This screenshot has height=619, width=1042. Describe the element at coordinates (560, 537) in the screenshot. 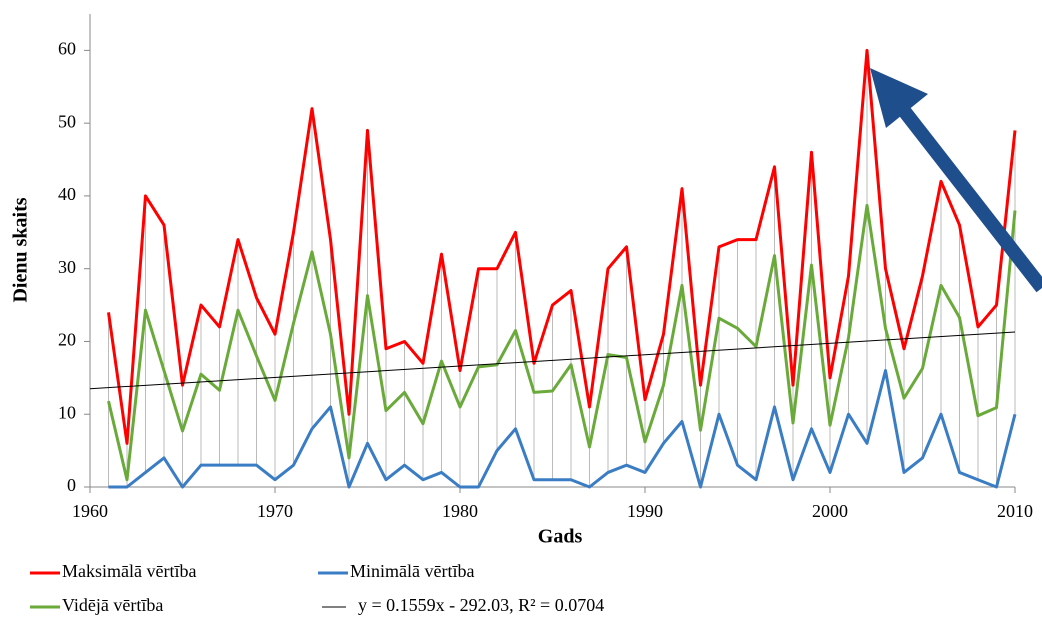

I see `x-axis-title: Gads` at that location.